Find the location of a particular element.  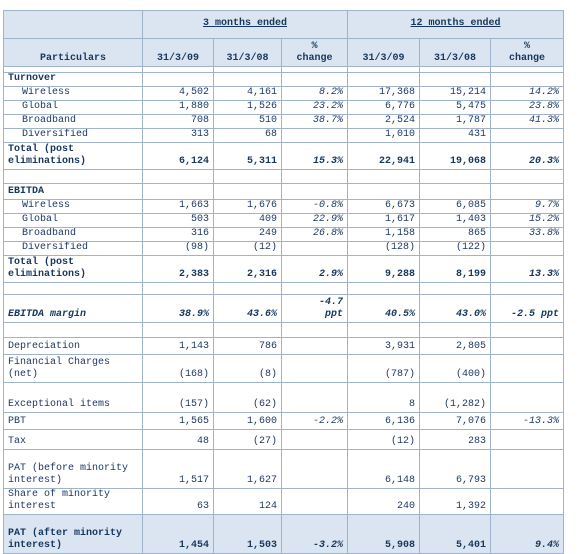

value-cell: 6,793 is located at coordinates (455, 469).